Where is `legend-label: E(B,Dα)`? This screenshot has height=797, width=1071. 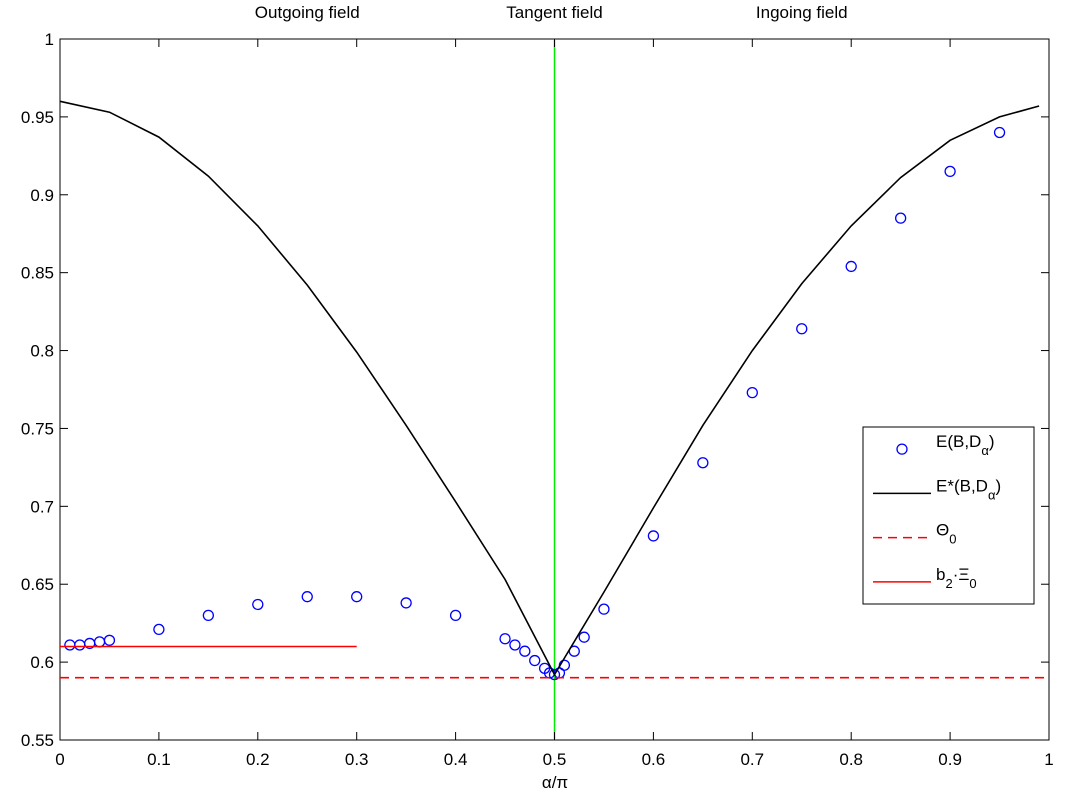
legend-label: E(B,Dα) is located at coordinates (965, 445).